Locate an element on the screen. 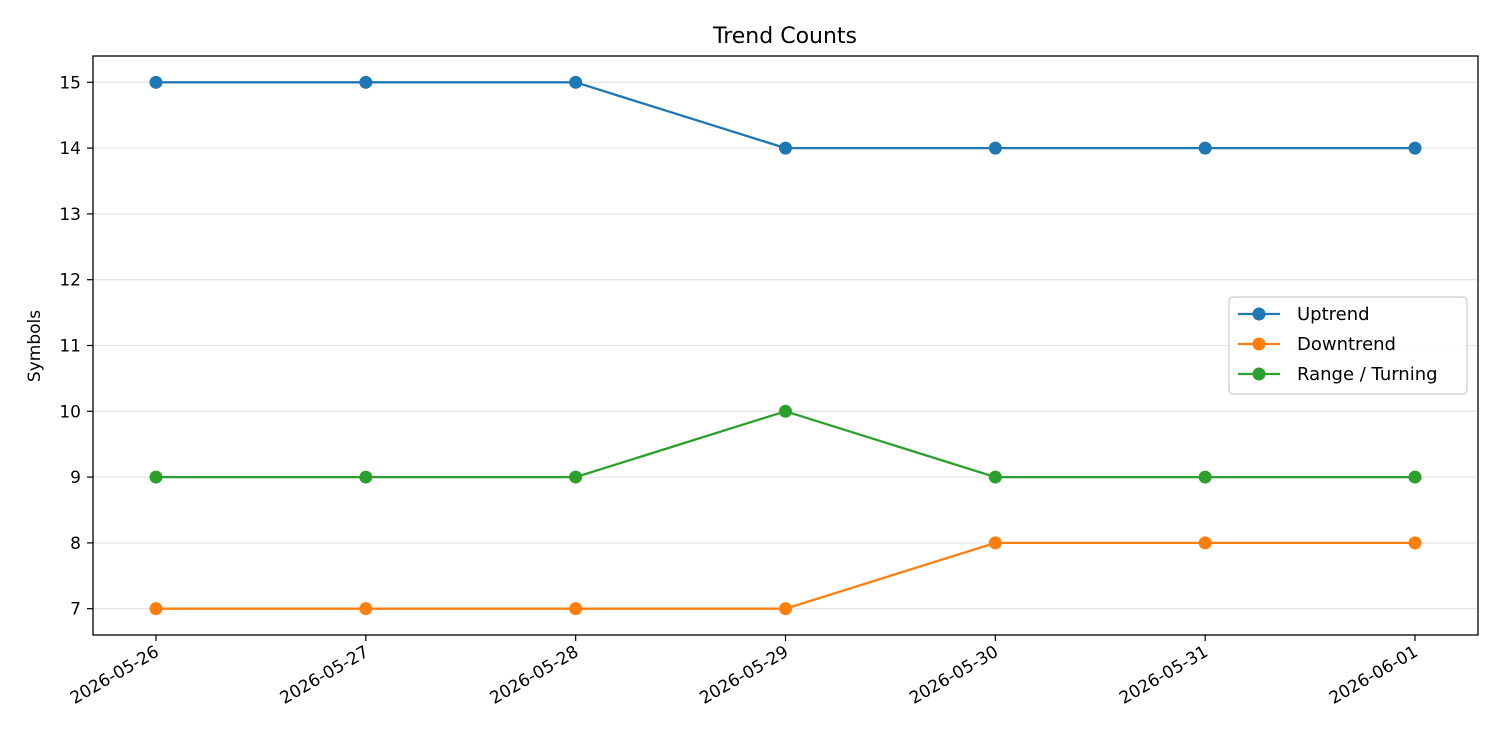 Image resolution: width=1500 pixels, height=750 pixels. y-tick-label: 15 is located at coordinates (70, 83).